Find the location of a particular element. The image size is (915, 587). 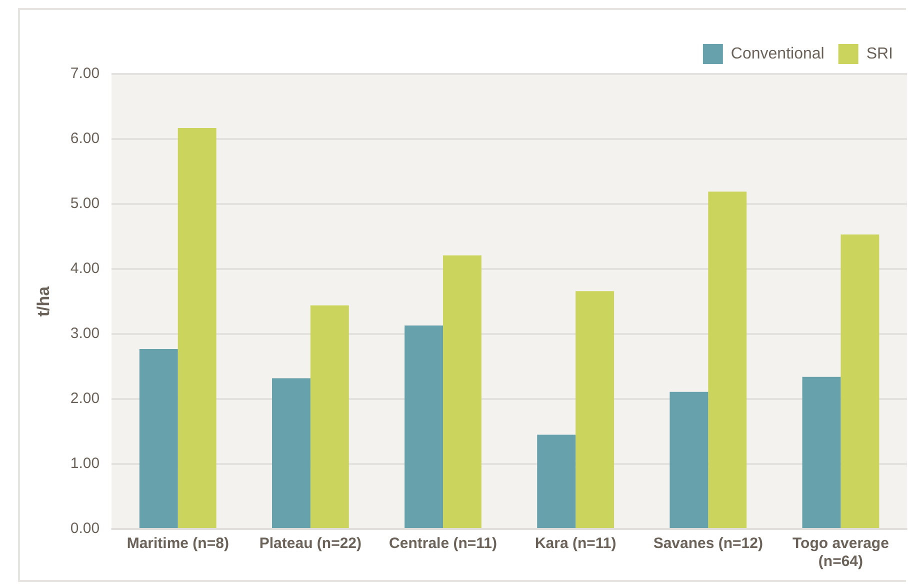

y-tick-label: 6.00 is located at coordinates (85, 139).